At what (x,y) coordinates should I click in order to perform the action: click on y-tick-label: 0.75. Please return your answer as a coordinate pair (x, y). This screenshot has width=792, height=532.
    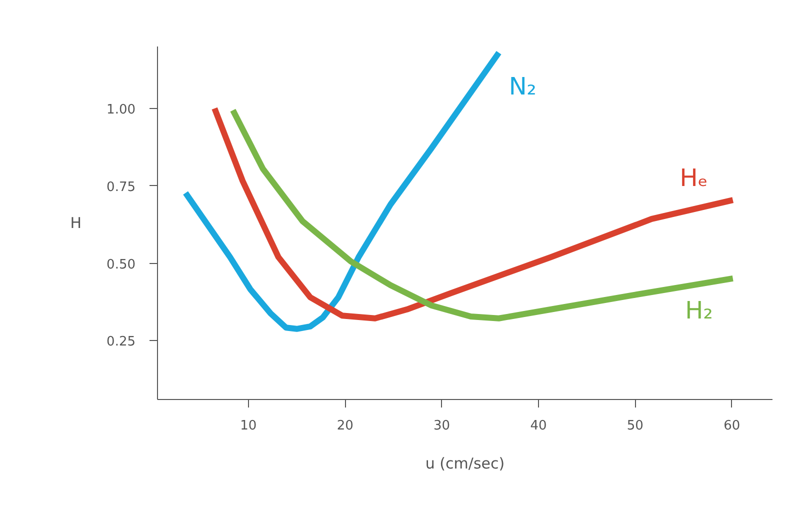
    Looking at the image, I should click on (121, 187).